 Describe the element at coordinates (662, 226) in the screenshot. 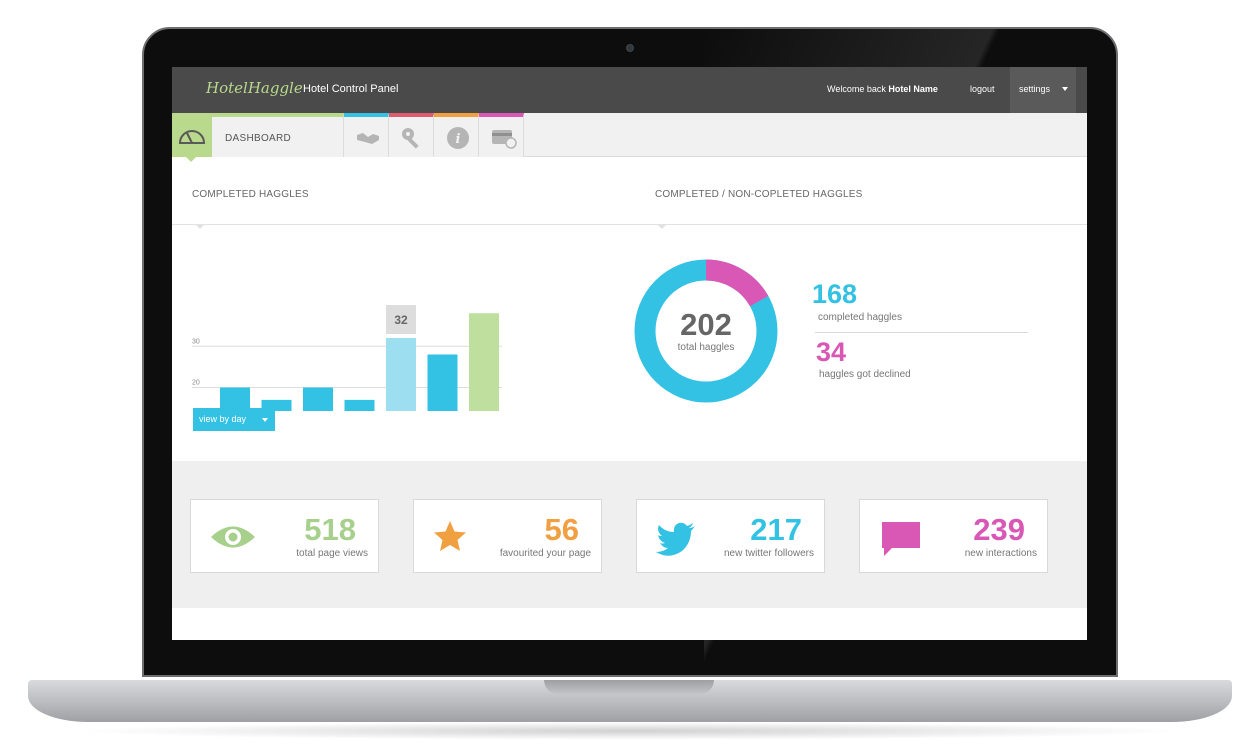

I see `right-pointer` at that location.